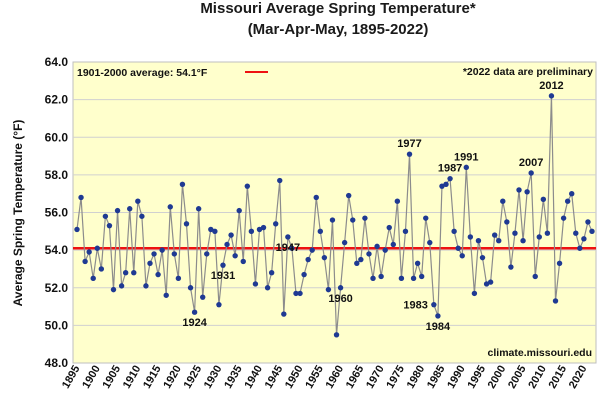  I want to click on x-tick-label: 1990, so click(456, 377).